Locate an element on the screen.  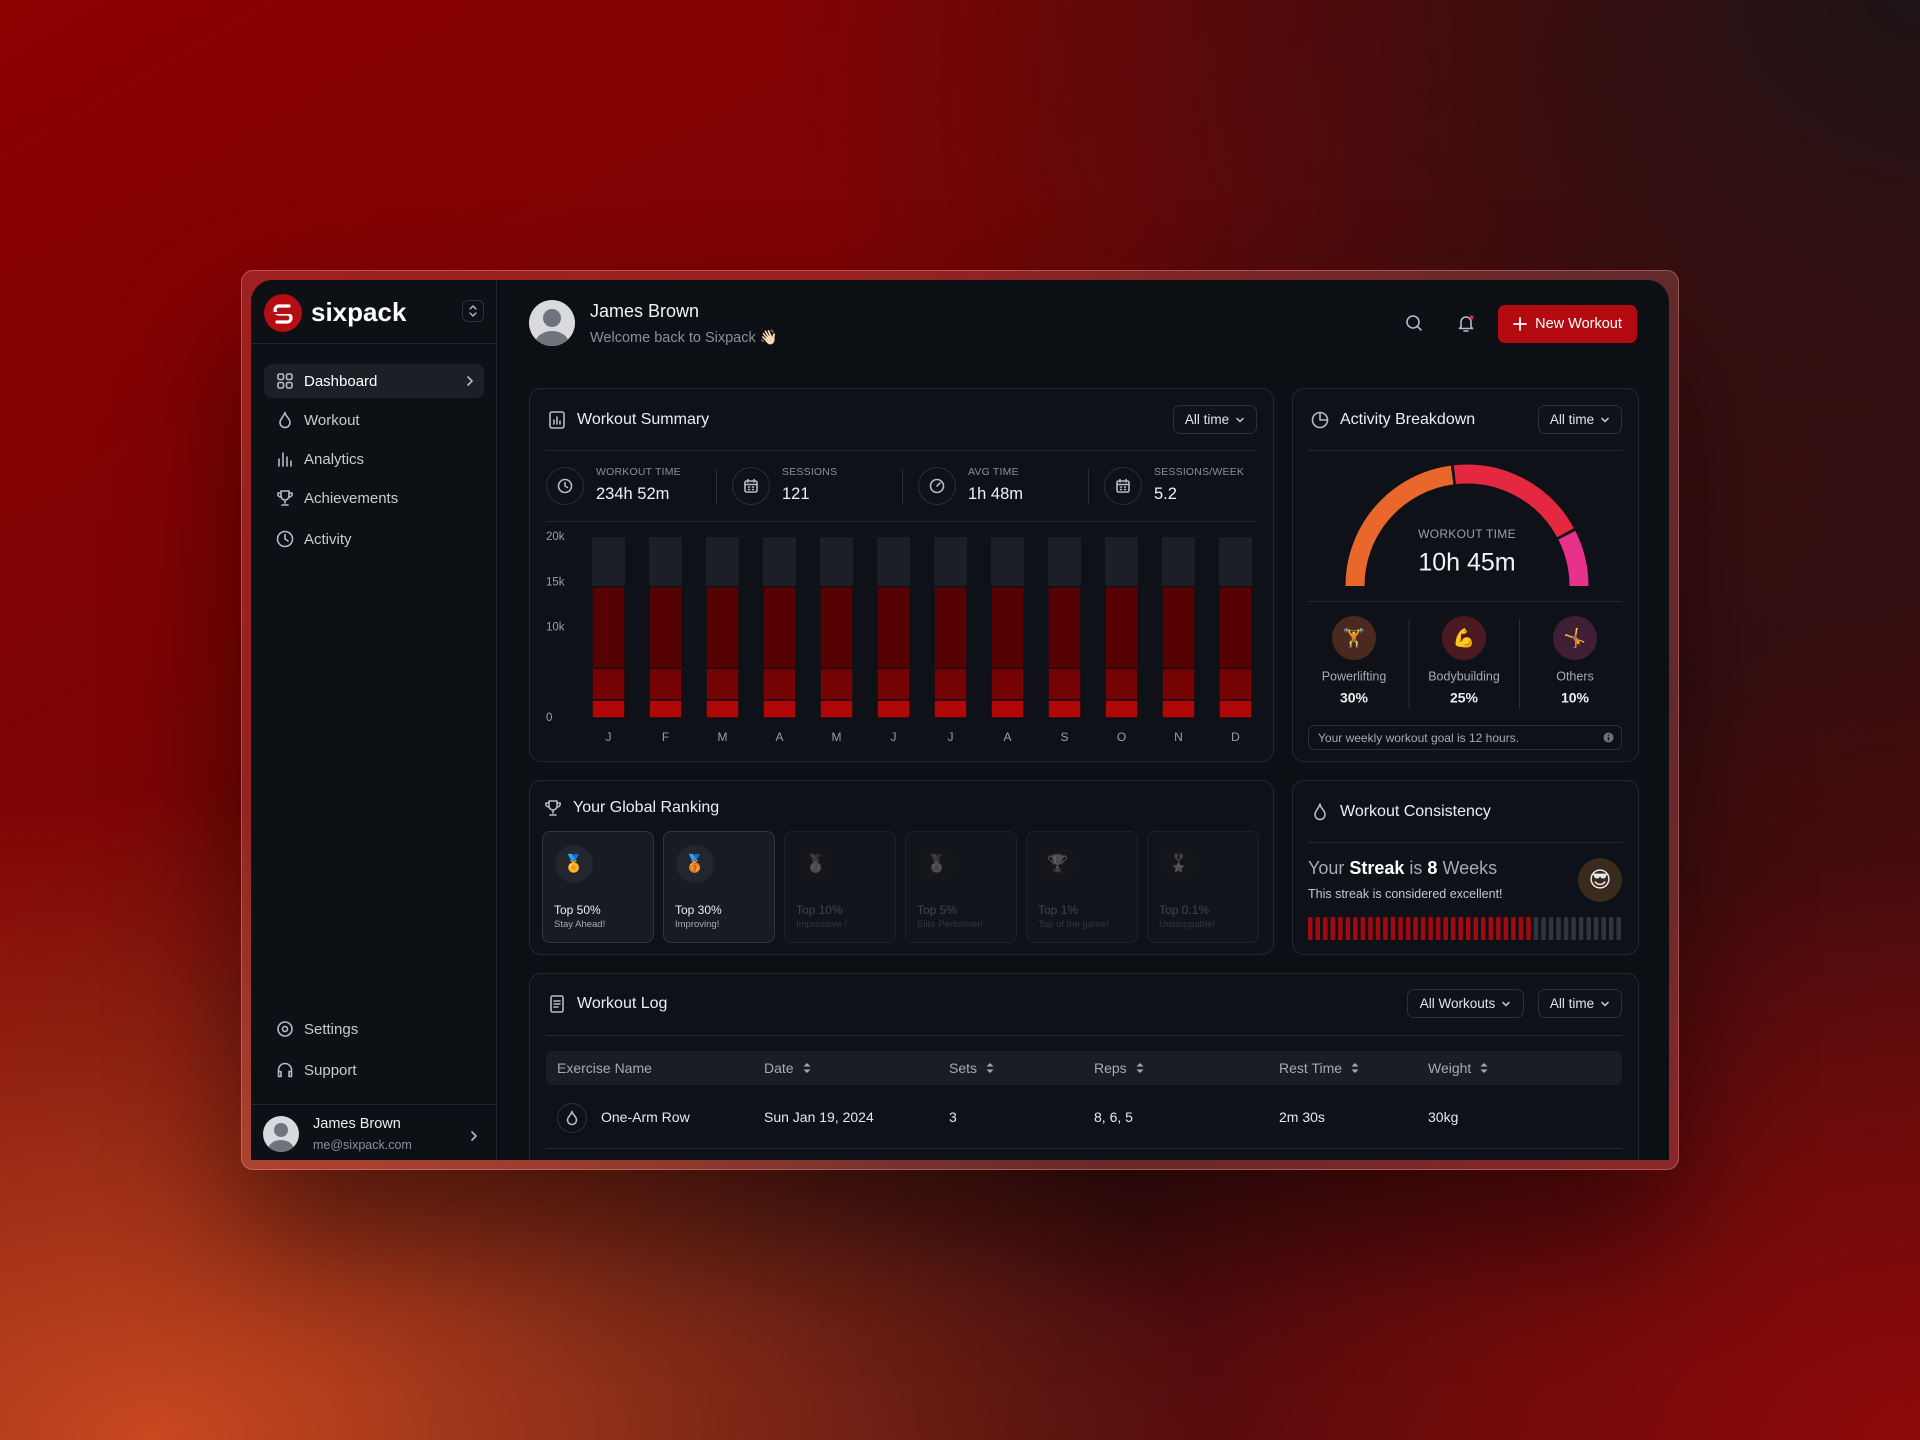
nav-item: Dashboard is located at coordinates (374, 381).